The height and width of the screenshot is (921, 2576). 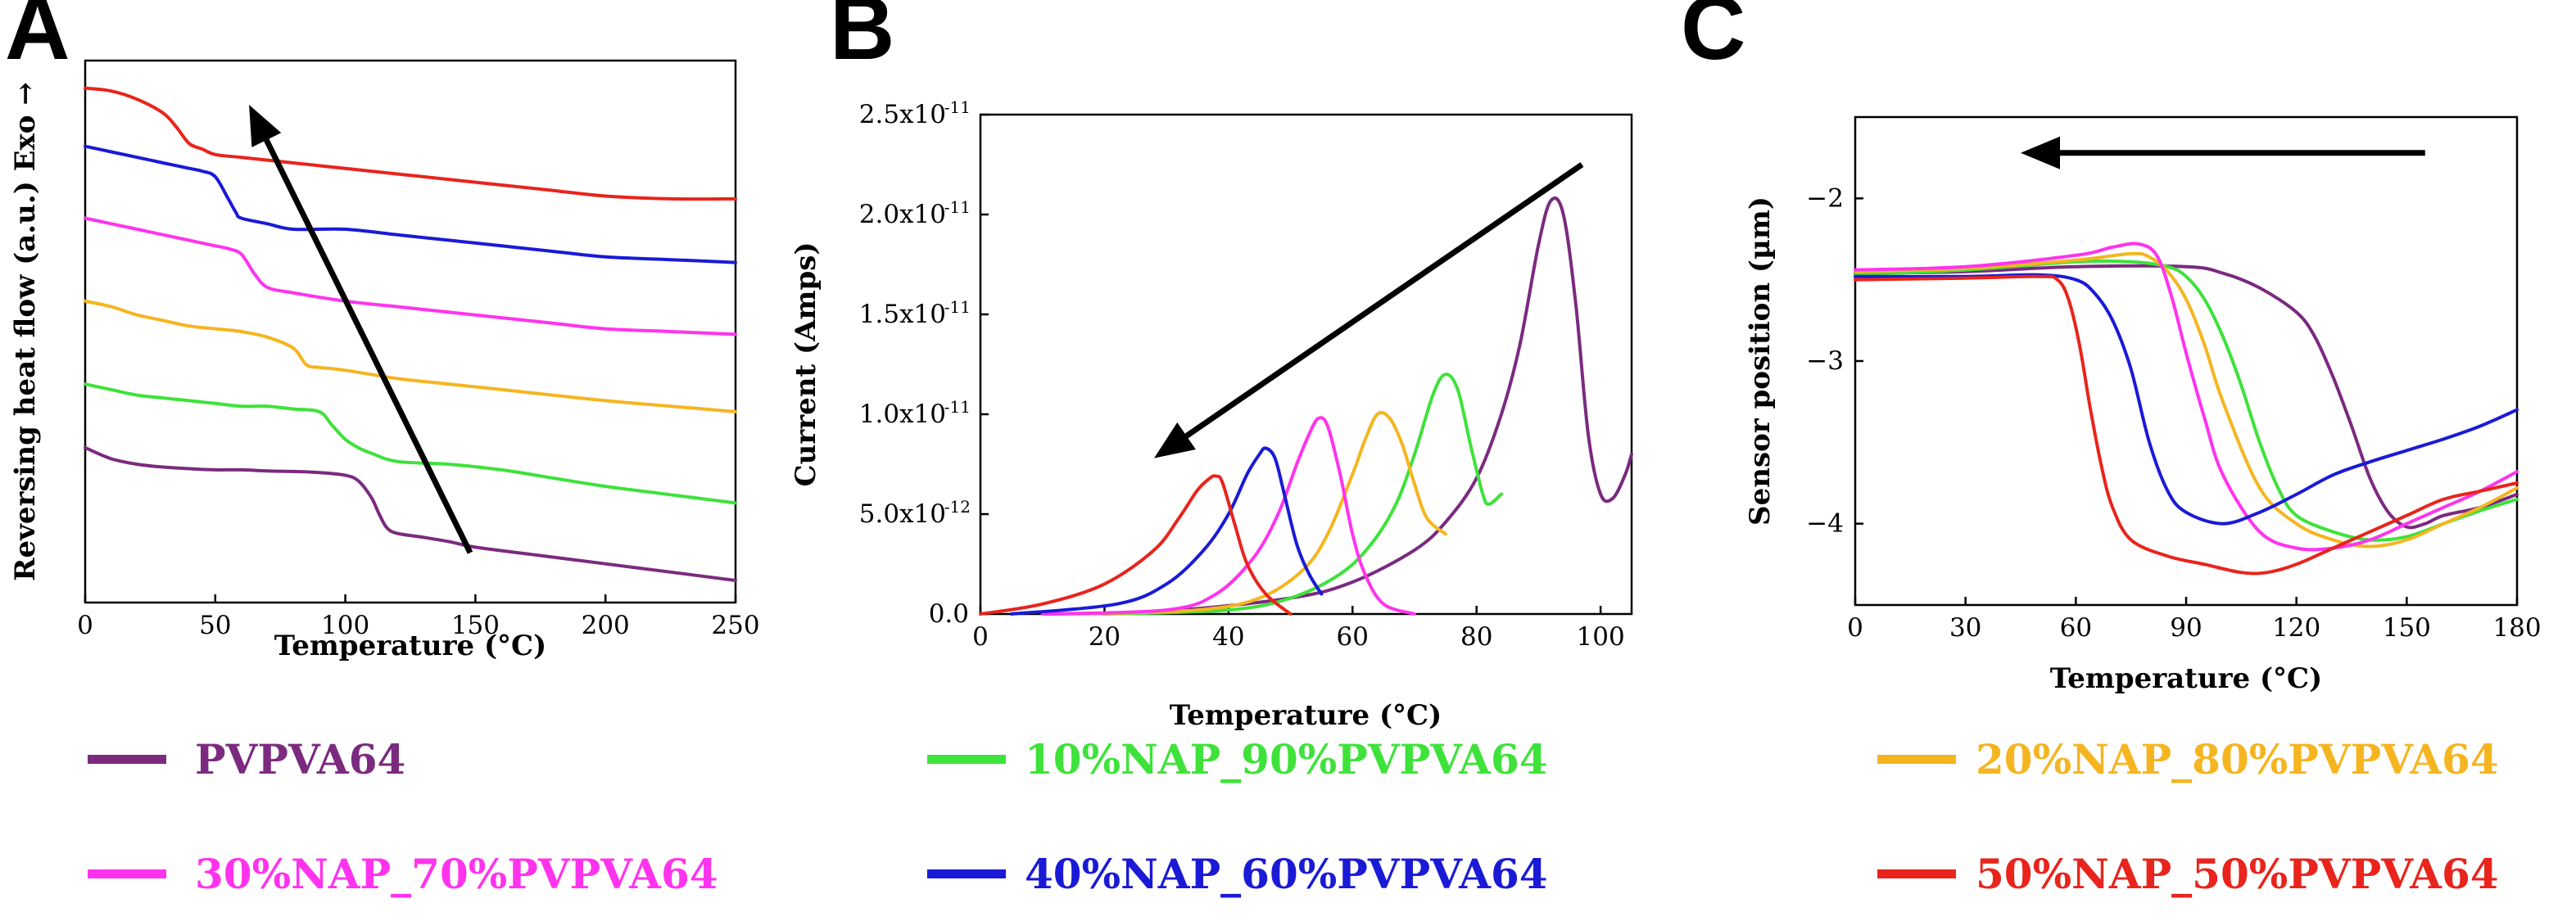 I want to click on panel-a-x-tick-label: 50, so click(x=215, y=625).